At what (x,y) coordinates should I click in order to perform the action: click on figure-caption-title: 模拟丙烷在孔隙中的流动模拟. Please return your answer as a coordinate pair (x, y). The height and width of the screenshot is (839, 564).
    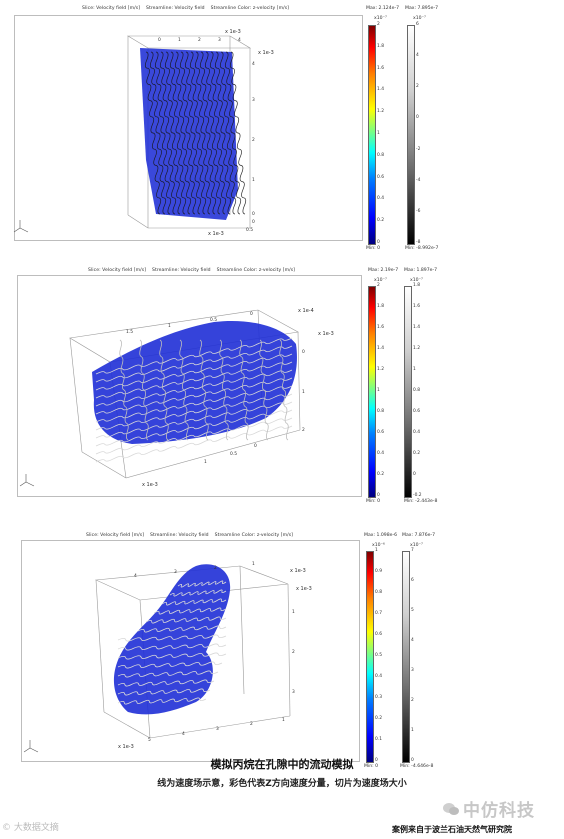
    Looking at the image, I should click on (282, 764).